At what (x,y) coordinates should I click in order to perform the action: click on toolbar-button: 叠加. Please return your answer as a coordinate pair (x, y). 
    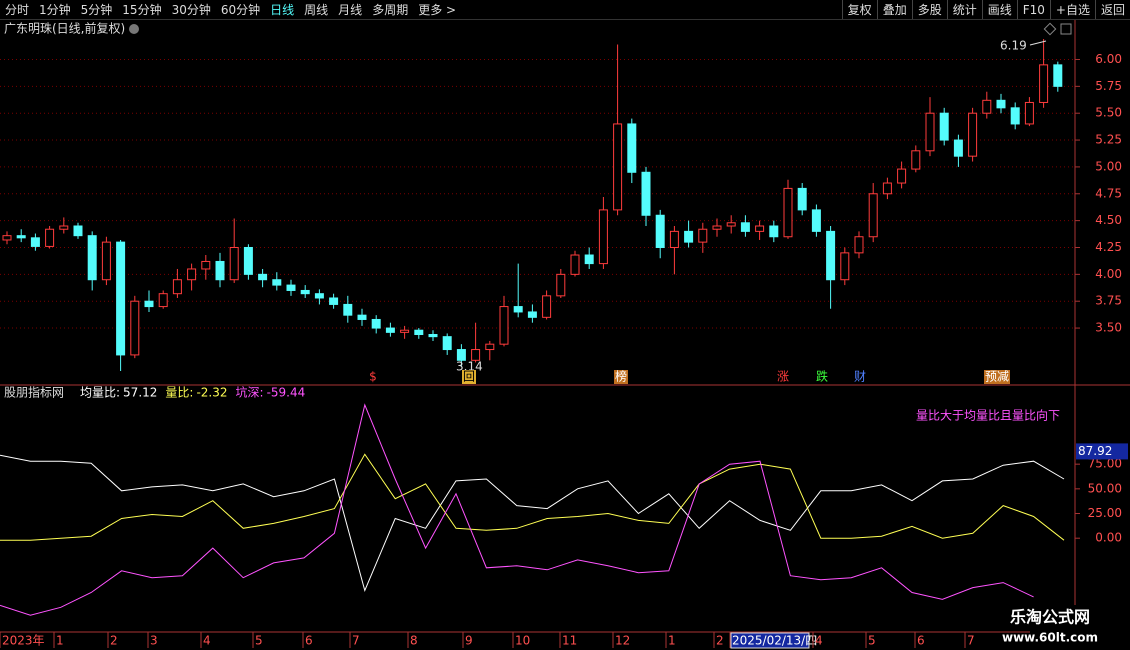
    Looking at the image, I should click on (894, 9).